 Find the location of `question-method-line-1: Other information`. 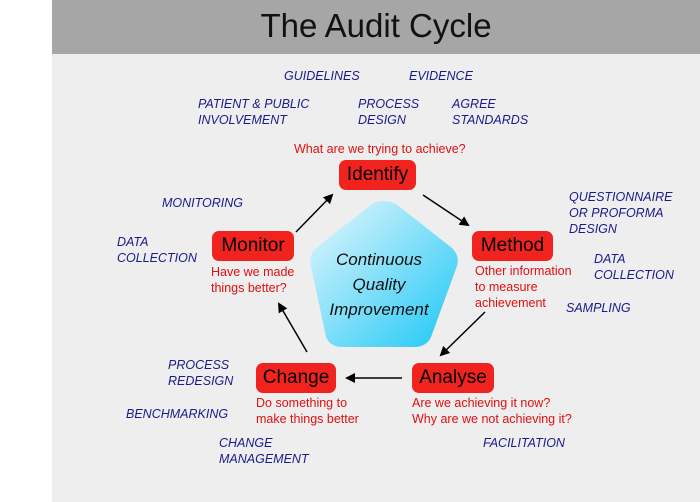

question-method-line-1: Other information is located at coordinates (523, 271).